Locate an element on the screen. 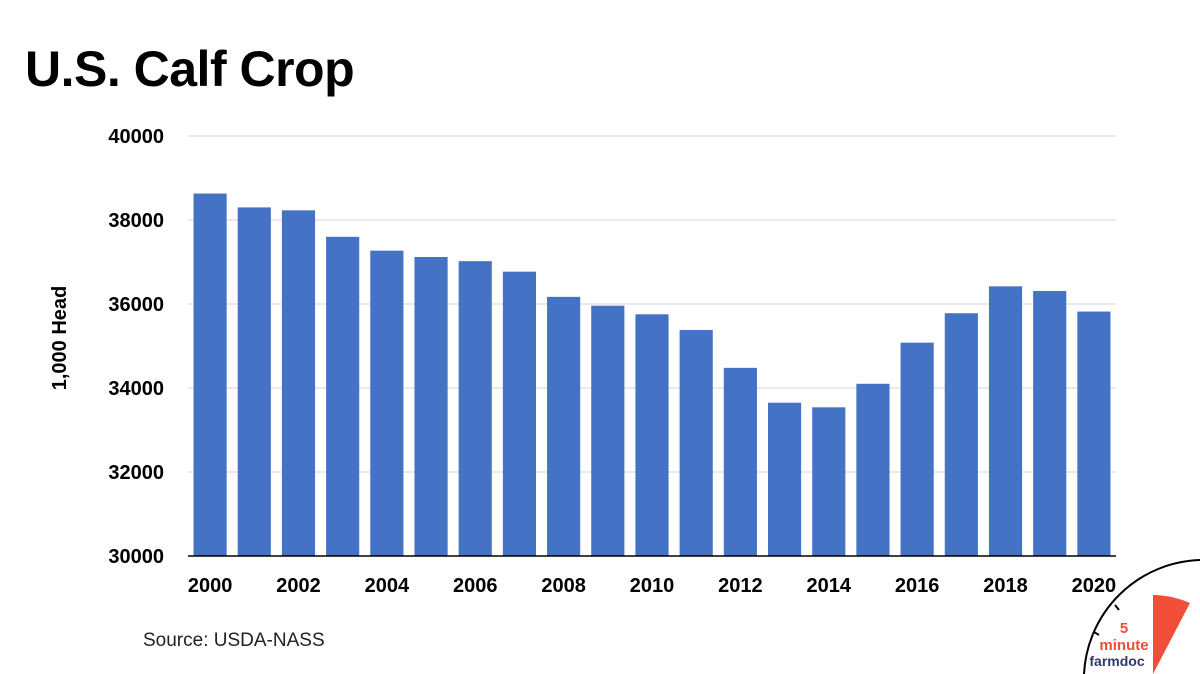 This screenshot has height=674, width=1200. bar-2009 is located at coordinates (608, 430).